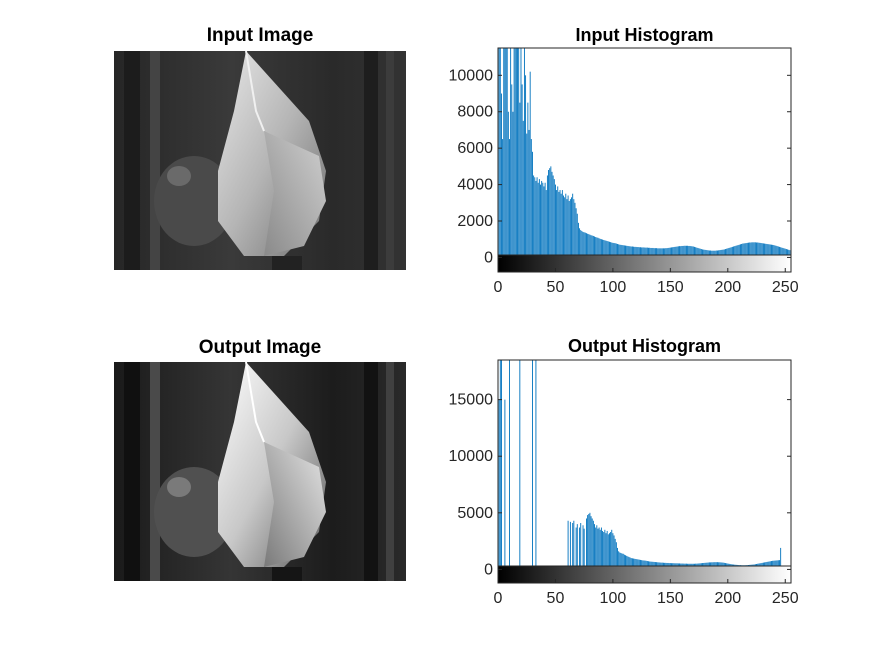 Image resolution: width=875 pixels, height=656 pixels. What do you see at coordinates (498, 287) in the screenshot?
I see `x-tick-label: 0` at bounding box center [498, 287].